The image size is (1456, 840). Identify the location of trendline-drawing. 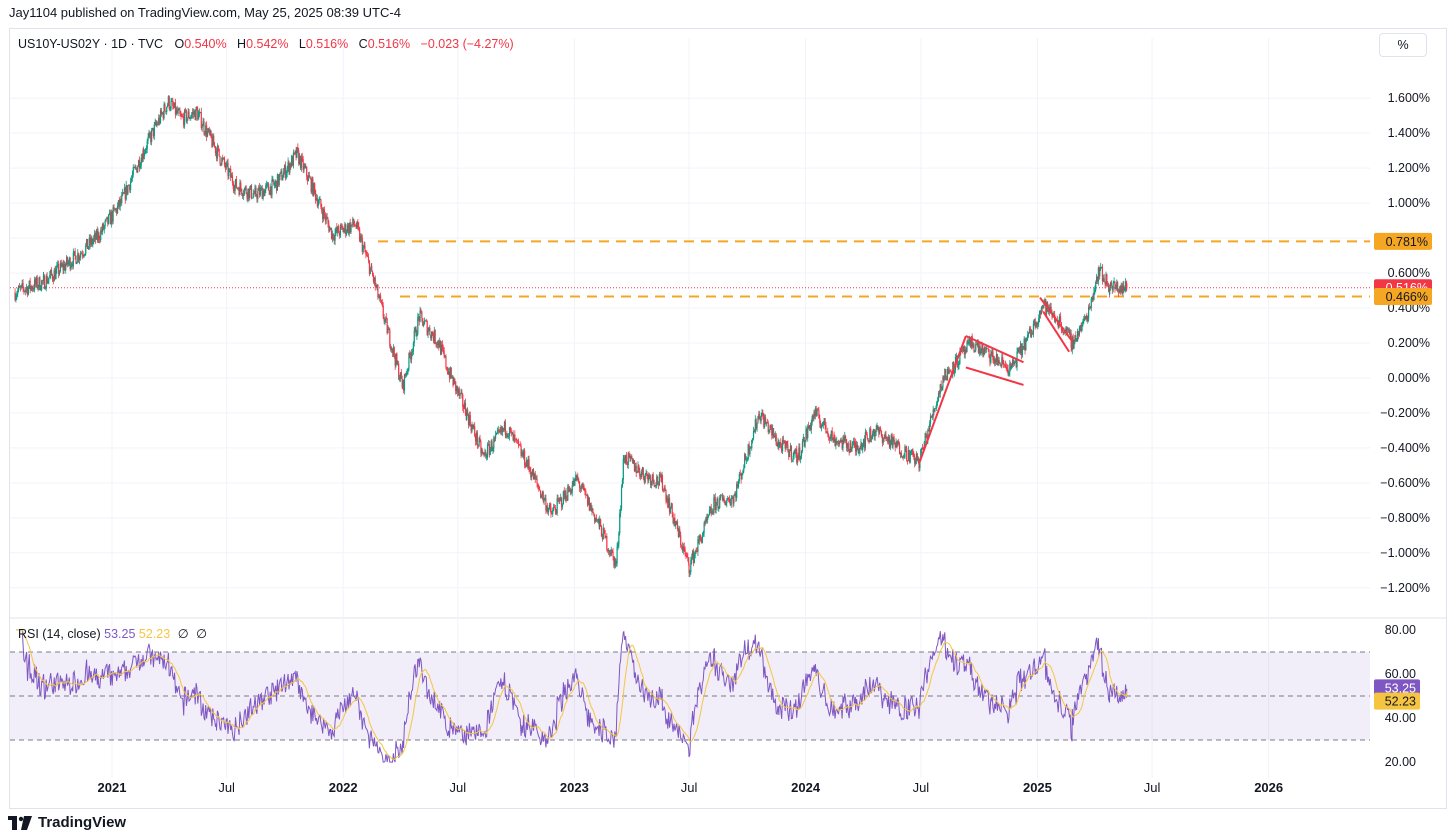
(1056, 319).